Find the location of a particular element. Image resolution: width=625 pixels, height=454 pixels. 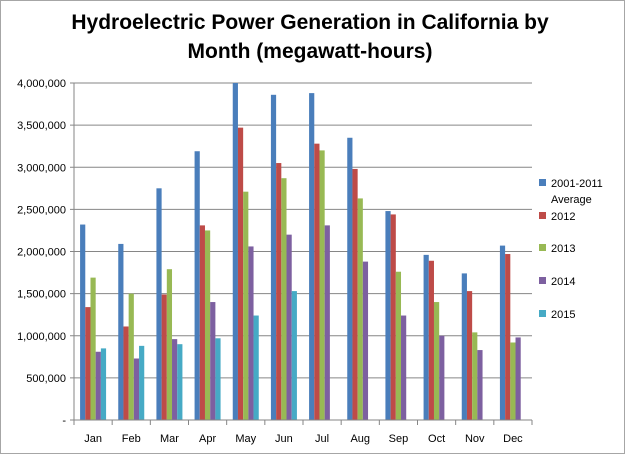

bar-mar-2014 is located at coordinates (175, 379).